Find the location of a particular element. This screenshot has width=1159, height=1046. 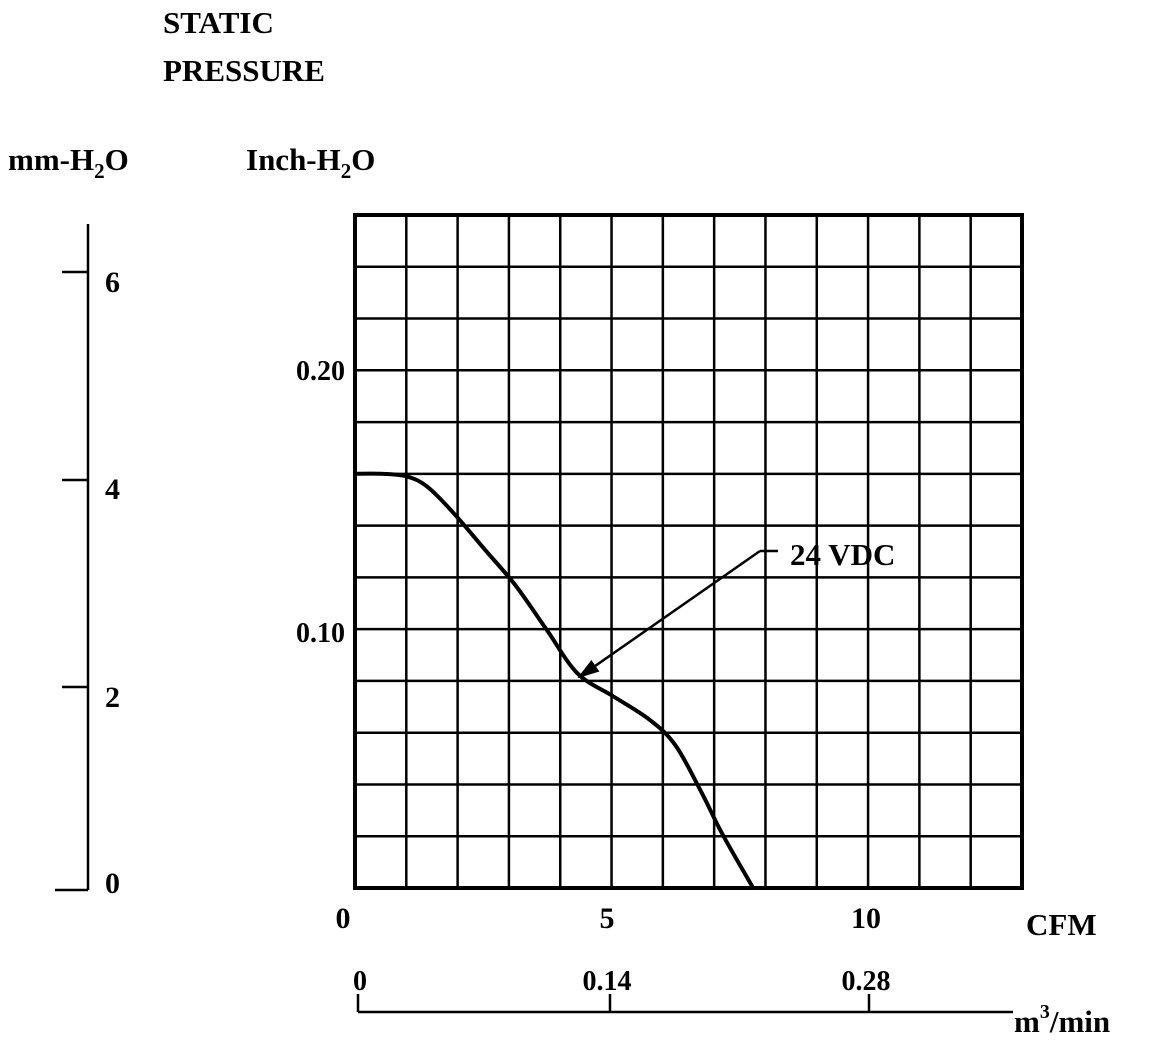

annotation-label: 24 VDC is located at coordinates (842, 554).